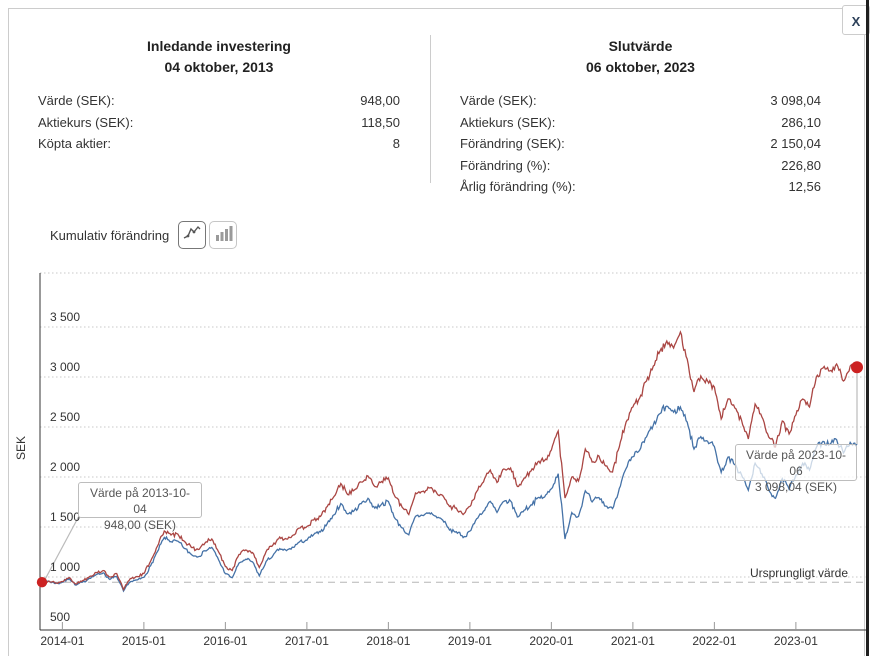 The width and height of the screenshot is (879, 656). What do you see at coordinates (430, 109) in the screenshot?
I see `summary-divider` at bounding box center [430, 109].